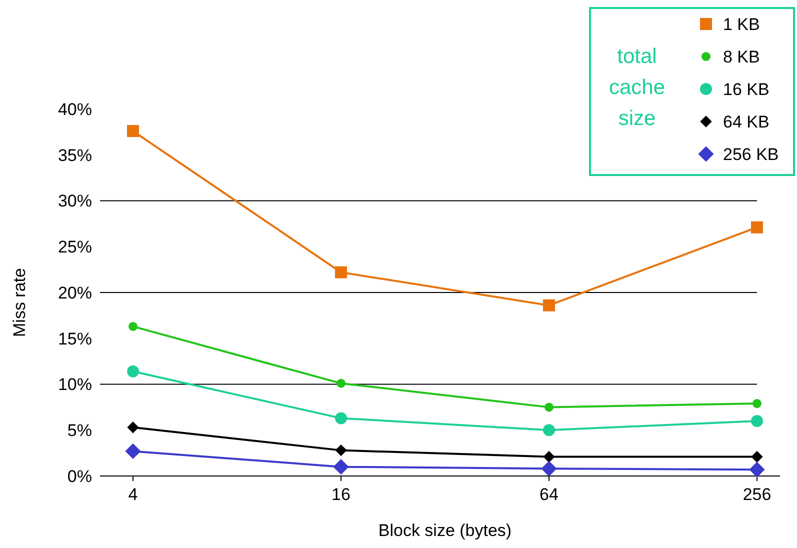 Image resolution: width=797 pixels, height=548 pixels. I want to click on legend-label: 256 KB, so click(751, 154).